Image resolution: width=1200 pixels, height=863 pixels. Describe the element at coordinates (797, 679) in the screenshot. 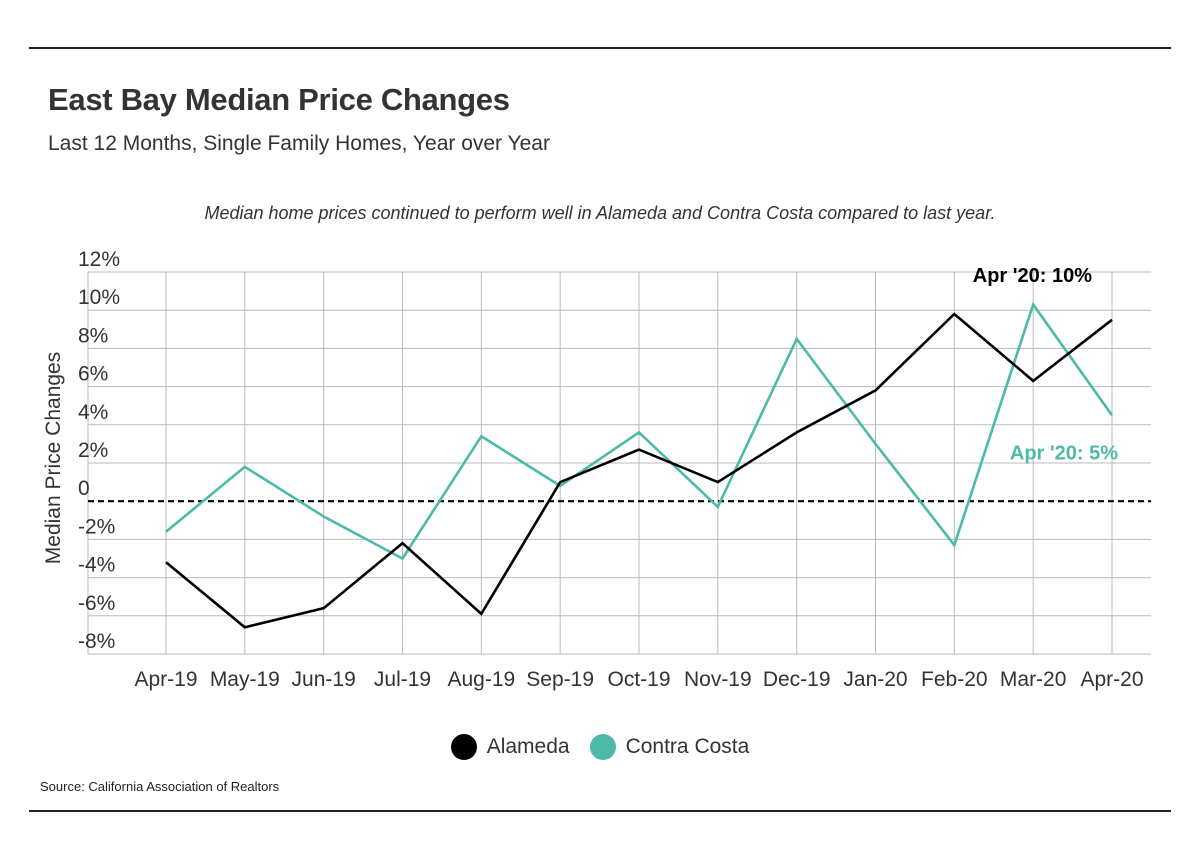

I see `x-tick-label: Dec-19` at that location.